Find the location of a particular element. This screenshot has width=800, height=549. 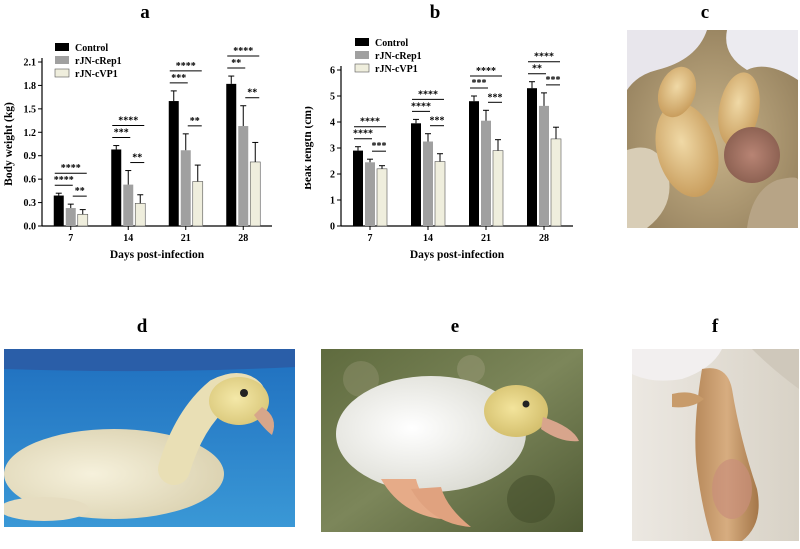

y-tick-label: 0.3 is located at coordinates (30, 203).